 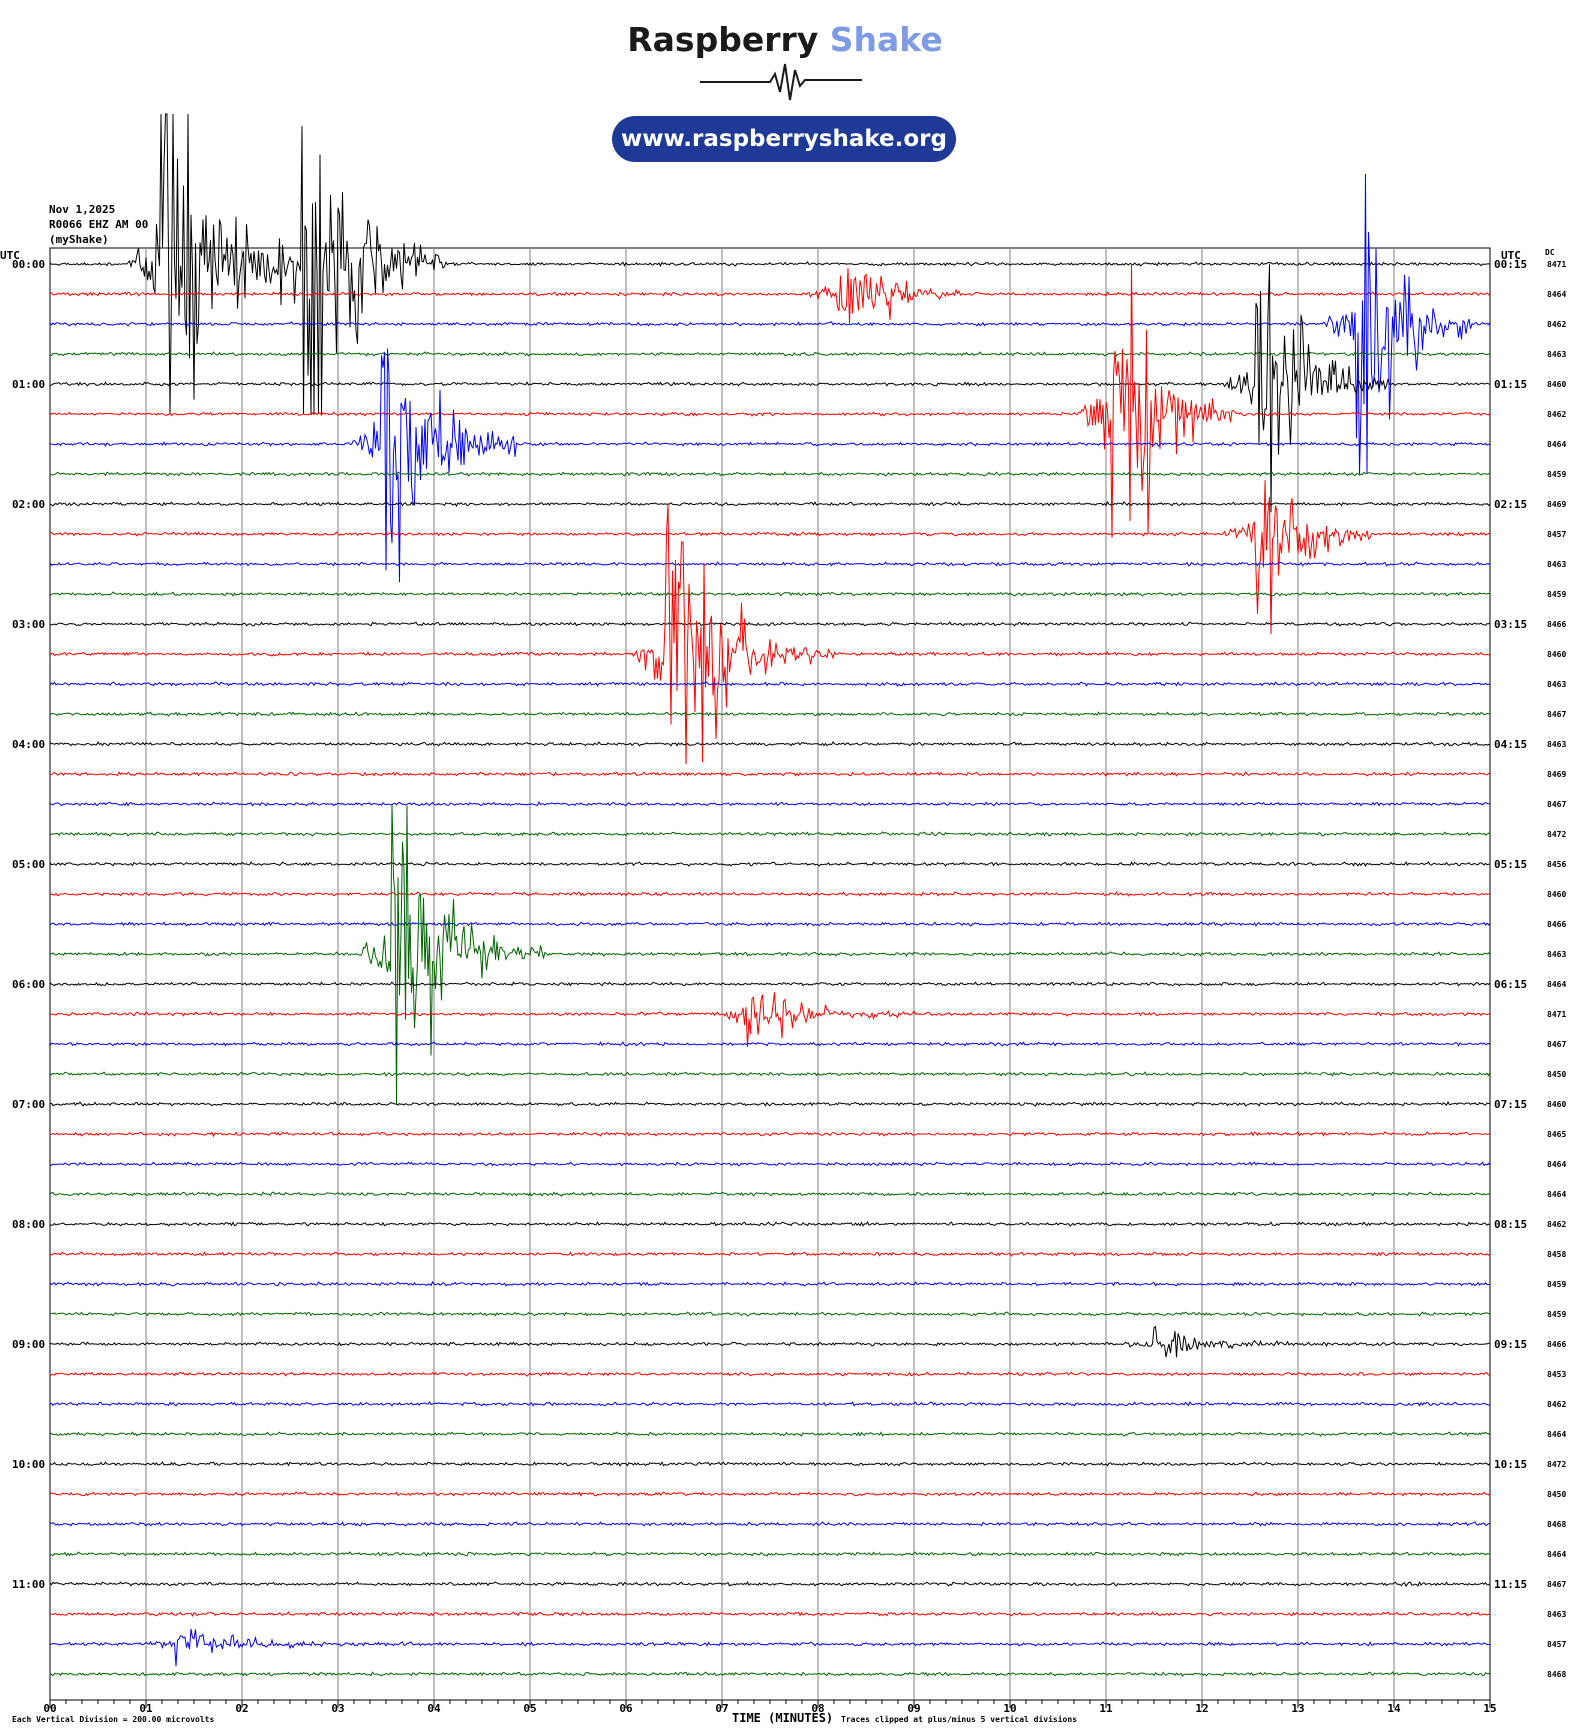 What do you see at coordinates (241, 1708) in the screenshot?
I see `x-tick-label: 02` at bounding box center [241, 1708].